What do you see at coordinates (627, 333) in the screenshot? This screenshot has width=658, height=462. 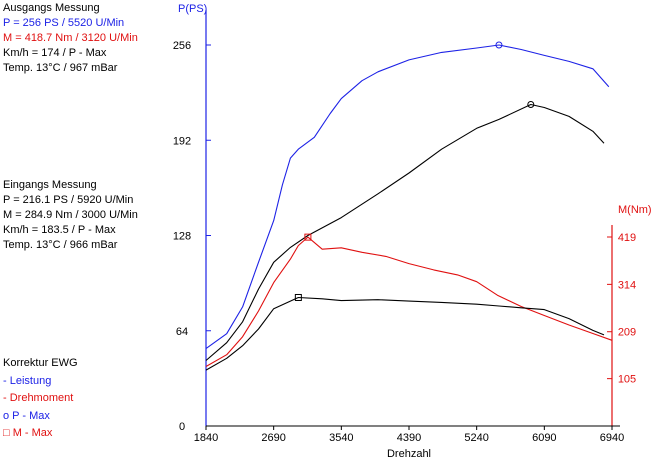 I see `torque-tick-label-1: 209` at bounding box center [627, 333].